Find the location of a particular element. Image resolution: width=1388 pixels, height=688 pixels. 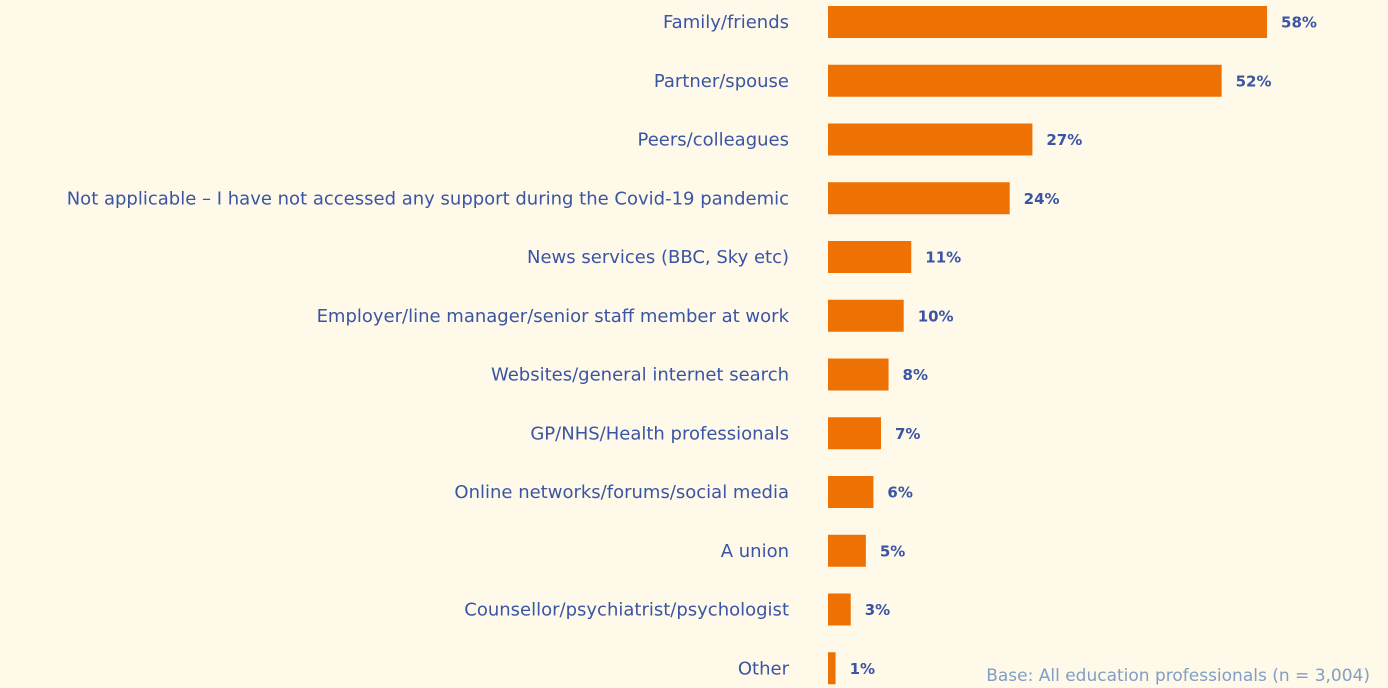

category-label: Peers/colleagues is located at coordinates (713, 140).